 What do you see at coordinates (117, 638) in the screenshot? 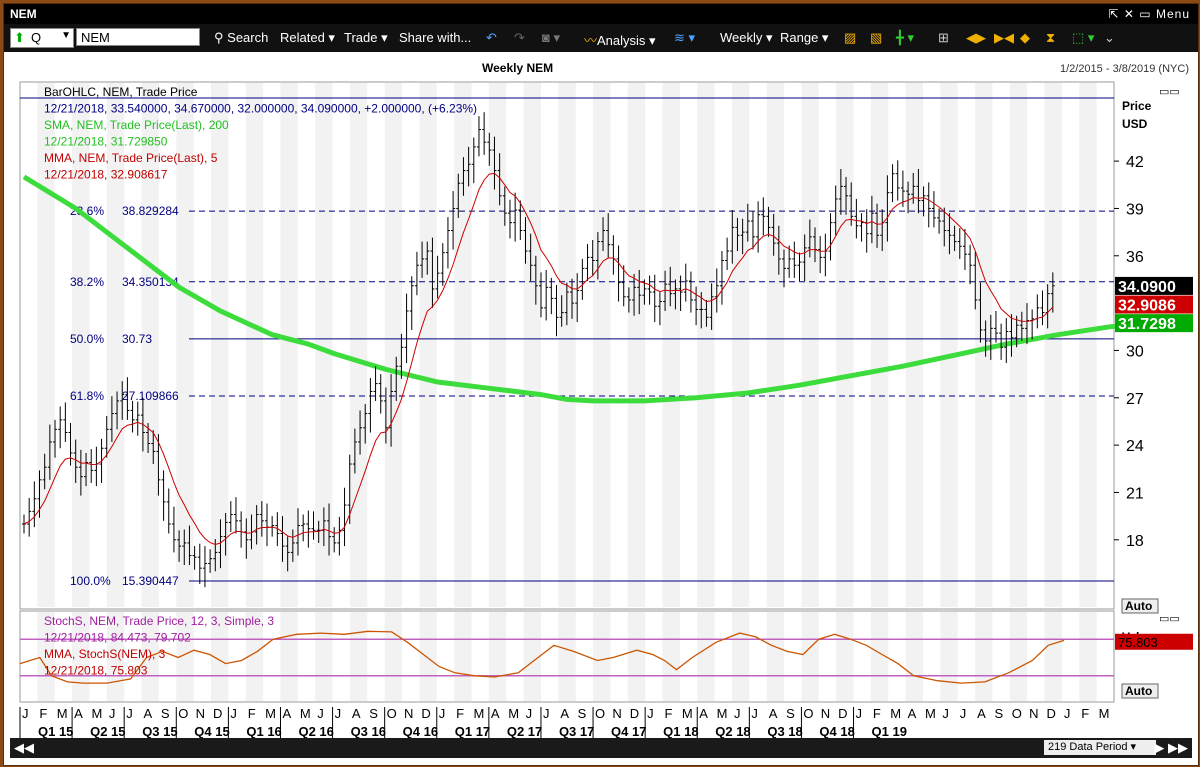
I see `stoch-legend-item: 12/21/2018, 84.473, 79.702` at bounding box center [117, 638].